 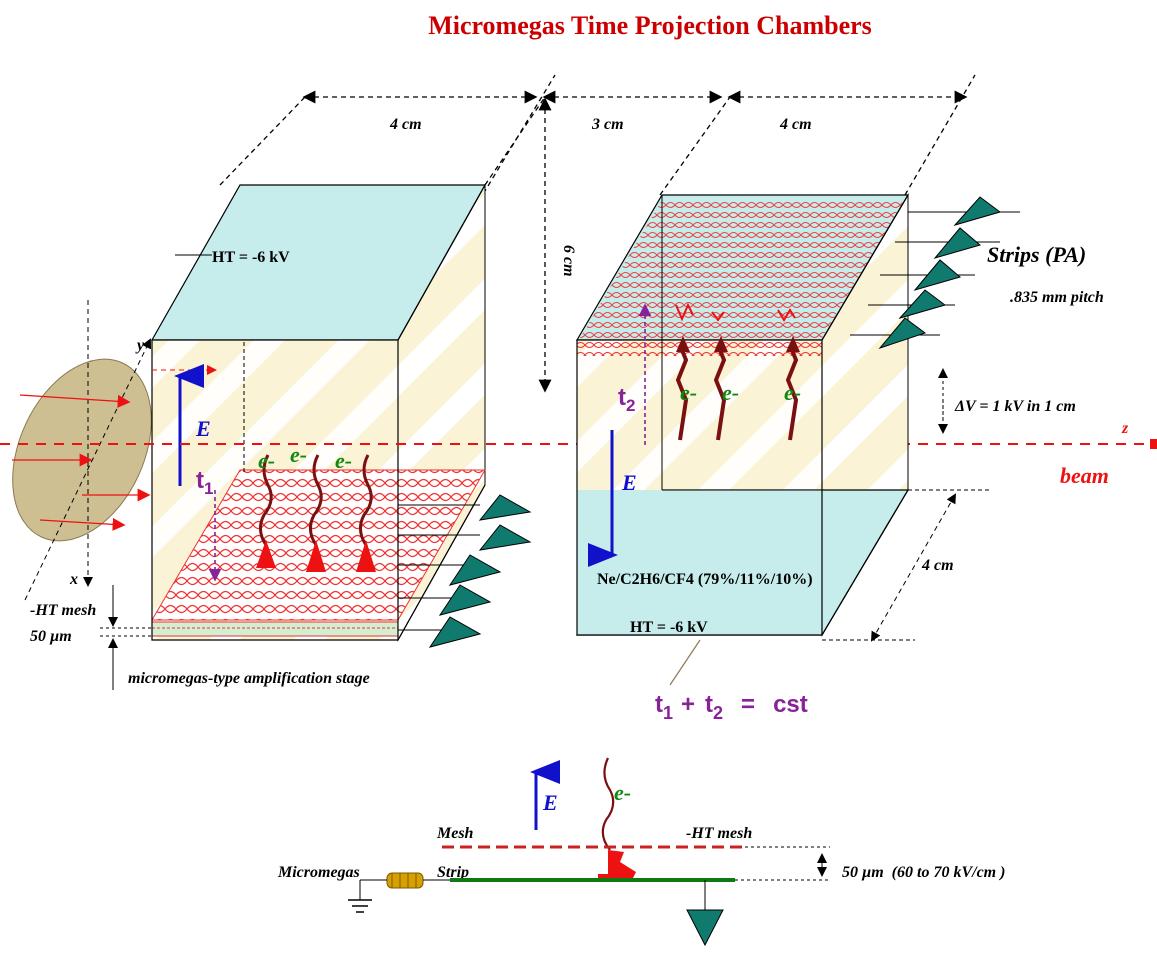 What do you see at coordinates (343, 460) in the screenshot?
I see `left-electron-3: e-` at bounding box center [343, 460].